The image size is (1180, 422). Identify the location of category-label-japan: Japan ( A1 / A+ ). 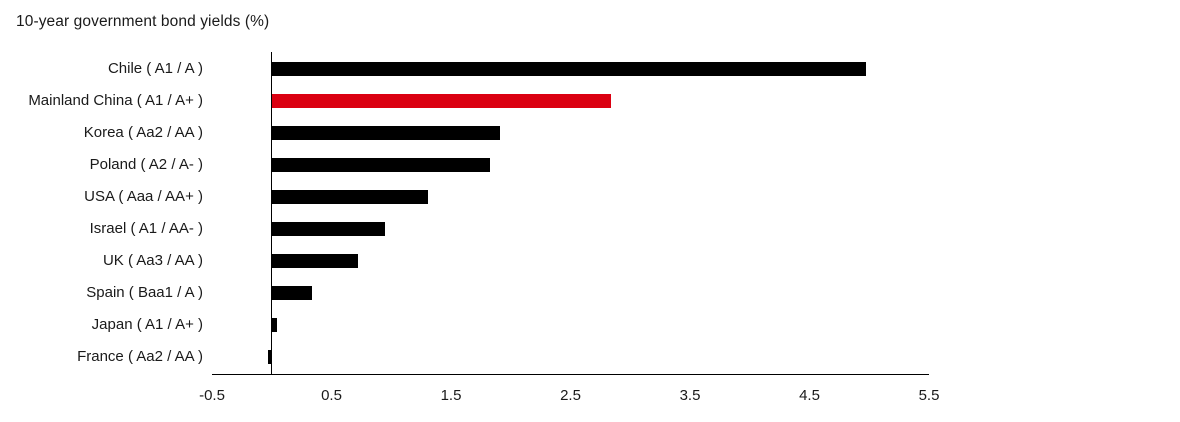
(147, 324).